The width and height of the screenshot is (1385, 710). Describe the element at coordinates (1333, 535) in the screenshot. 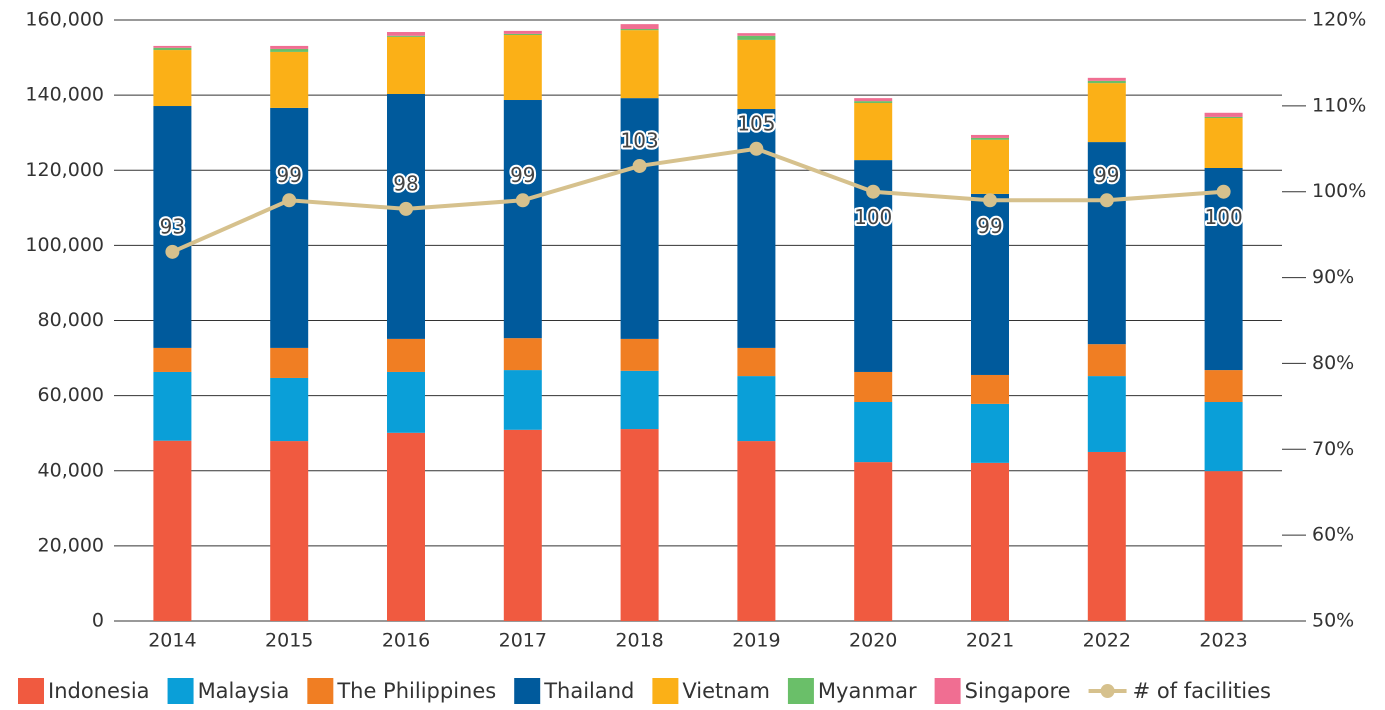

I see `y2-tick-label: 60%` at that location.